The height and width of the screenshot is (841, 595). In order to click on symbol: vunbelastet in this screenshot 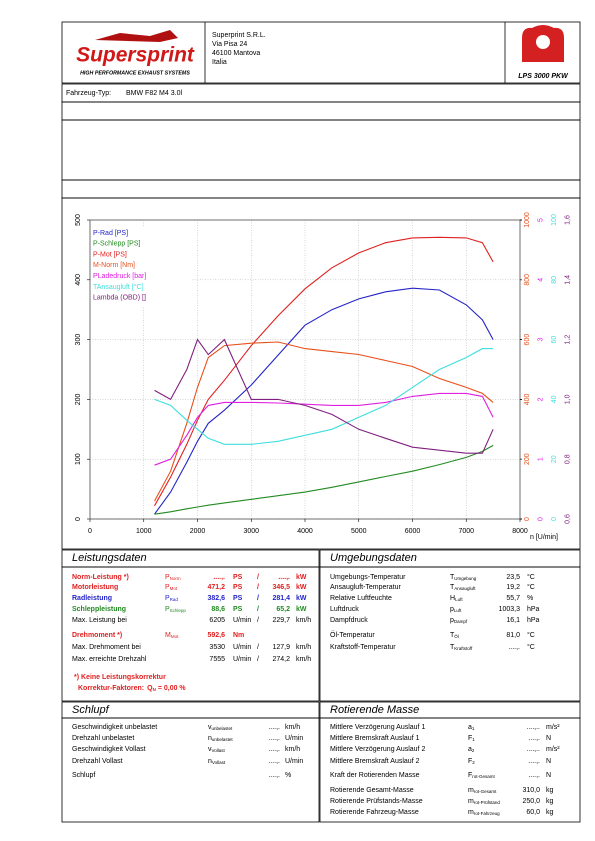, I will do `click(220, 727)`.